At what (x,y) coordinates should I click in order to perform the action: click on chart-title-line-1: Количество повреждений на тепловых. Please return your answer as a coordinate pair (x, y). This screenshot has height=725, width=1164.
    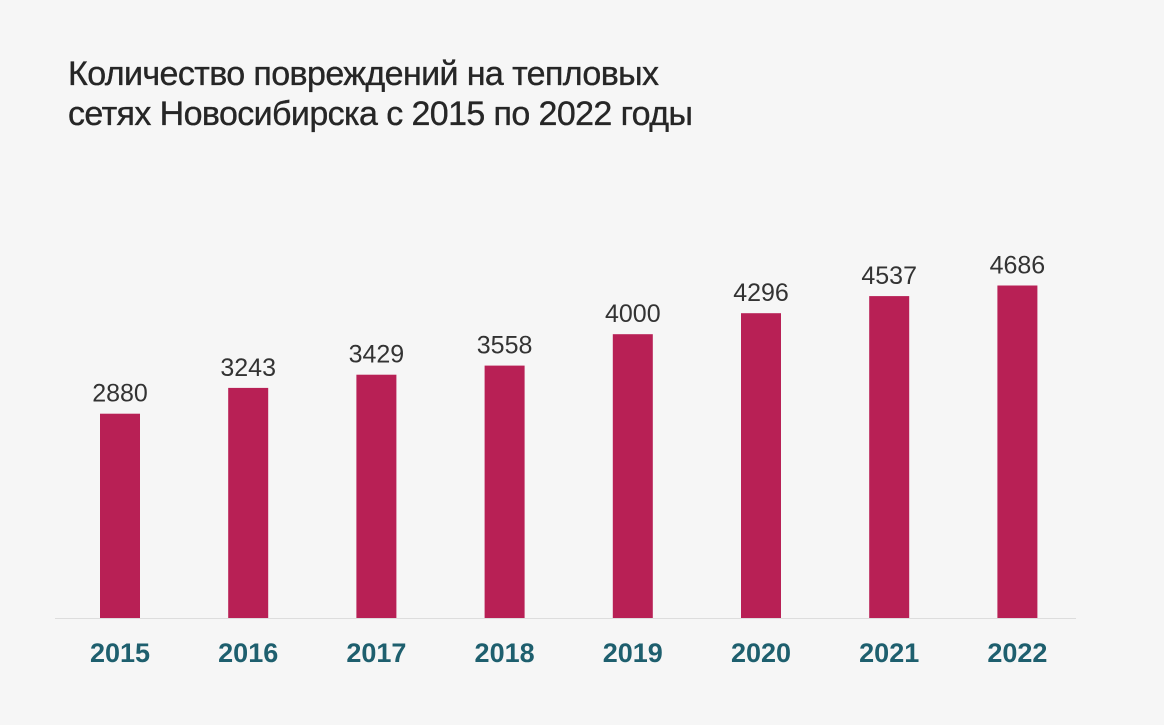
    Looking at the image, I should click on (363, 74).